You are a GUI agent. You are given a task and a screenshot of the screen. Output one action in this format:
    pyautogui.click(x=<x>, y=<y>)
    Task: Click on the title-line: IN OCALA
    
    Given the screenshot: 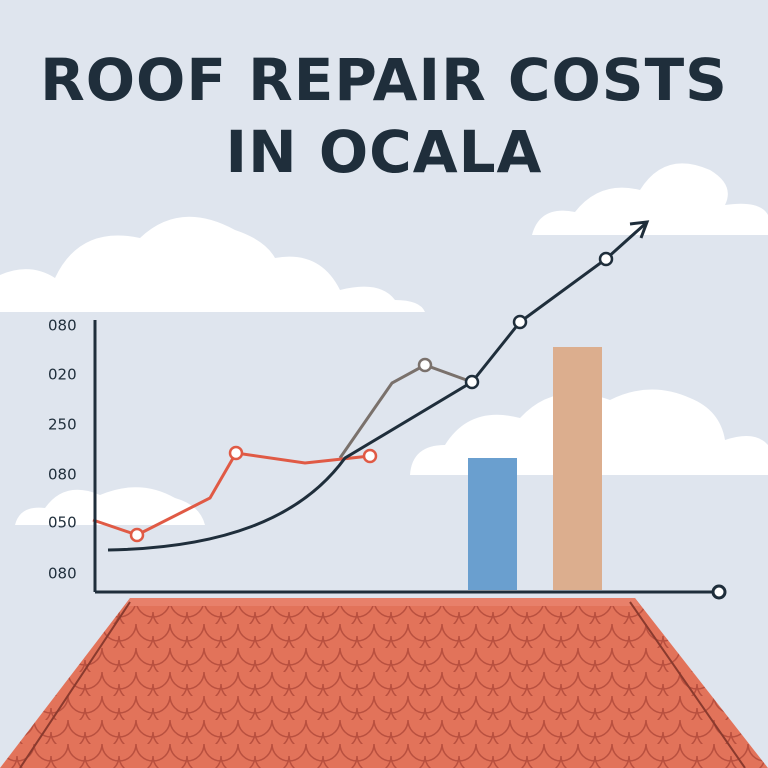 What is the action you would take?
    pyautogui.click(x=384, y=152)
    